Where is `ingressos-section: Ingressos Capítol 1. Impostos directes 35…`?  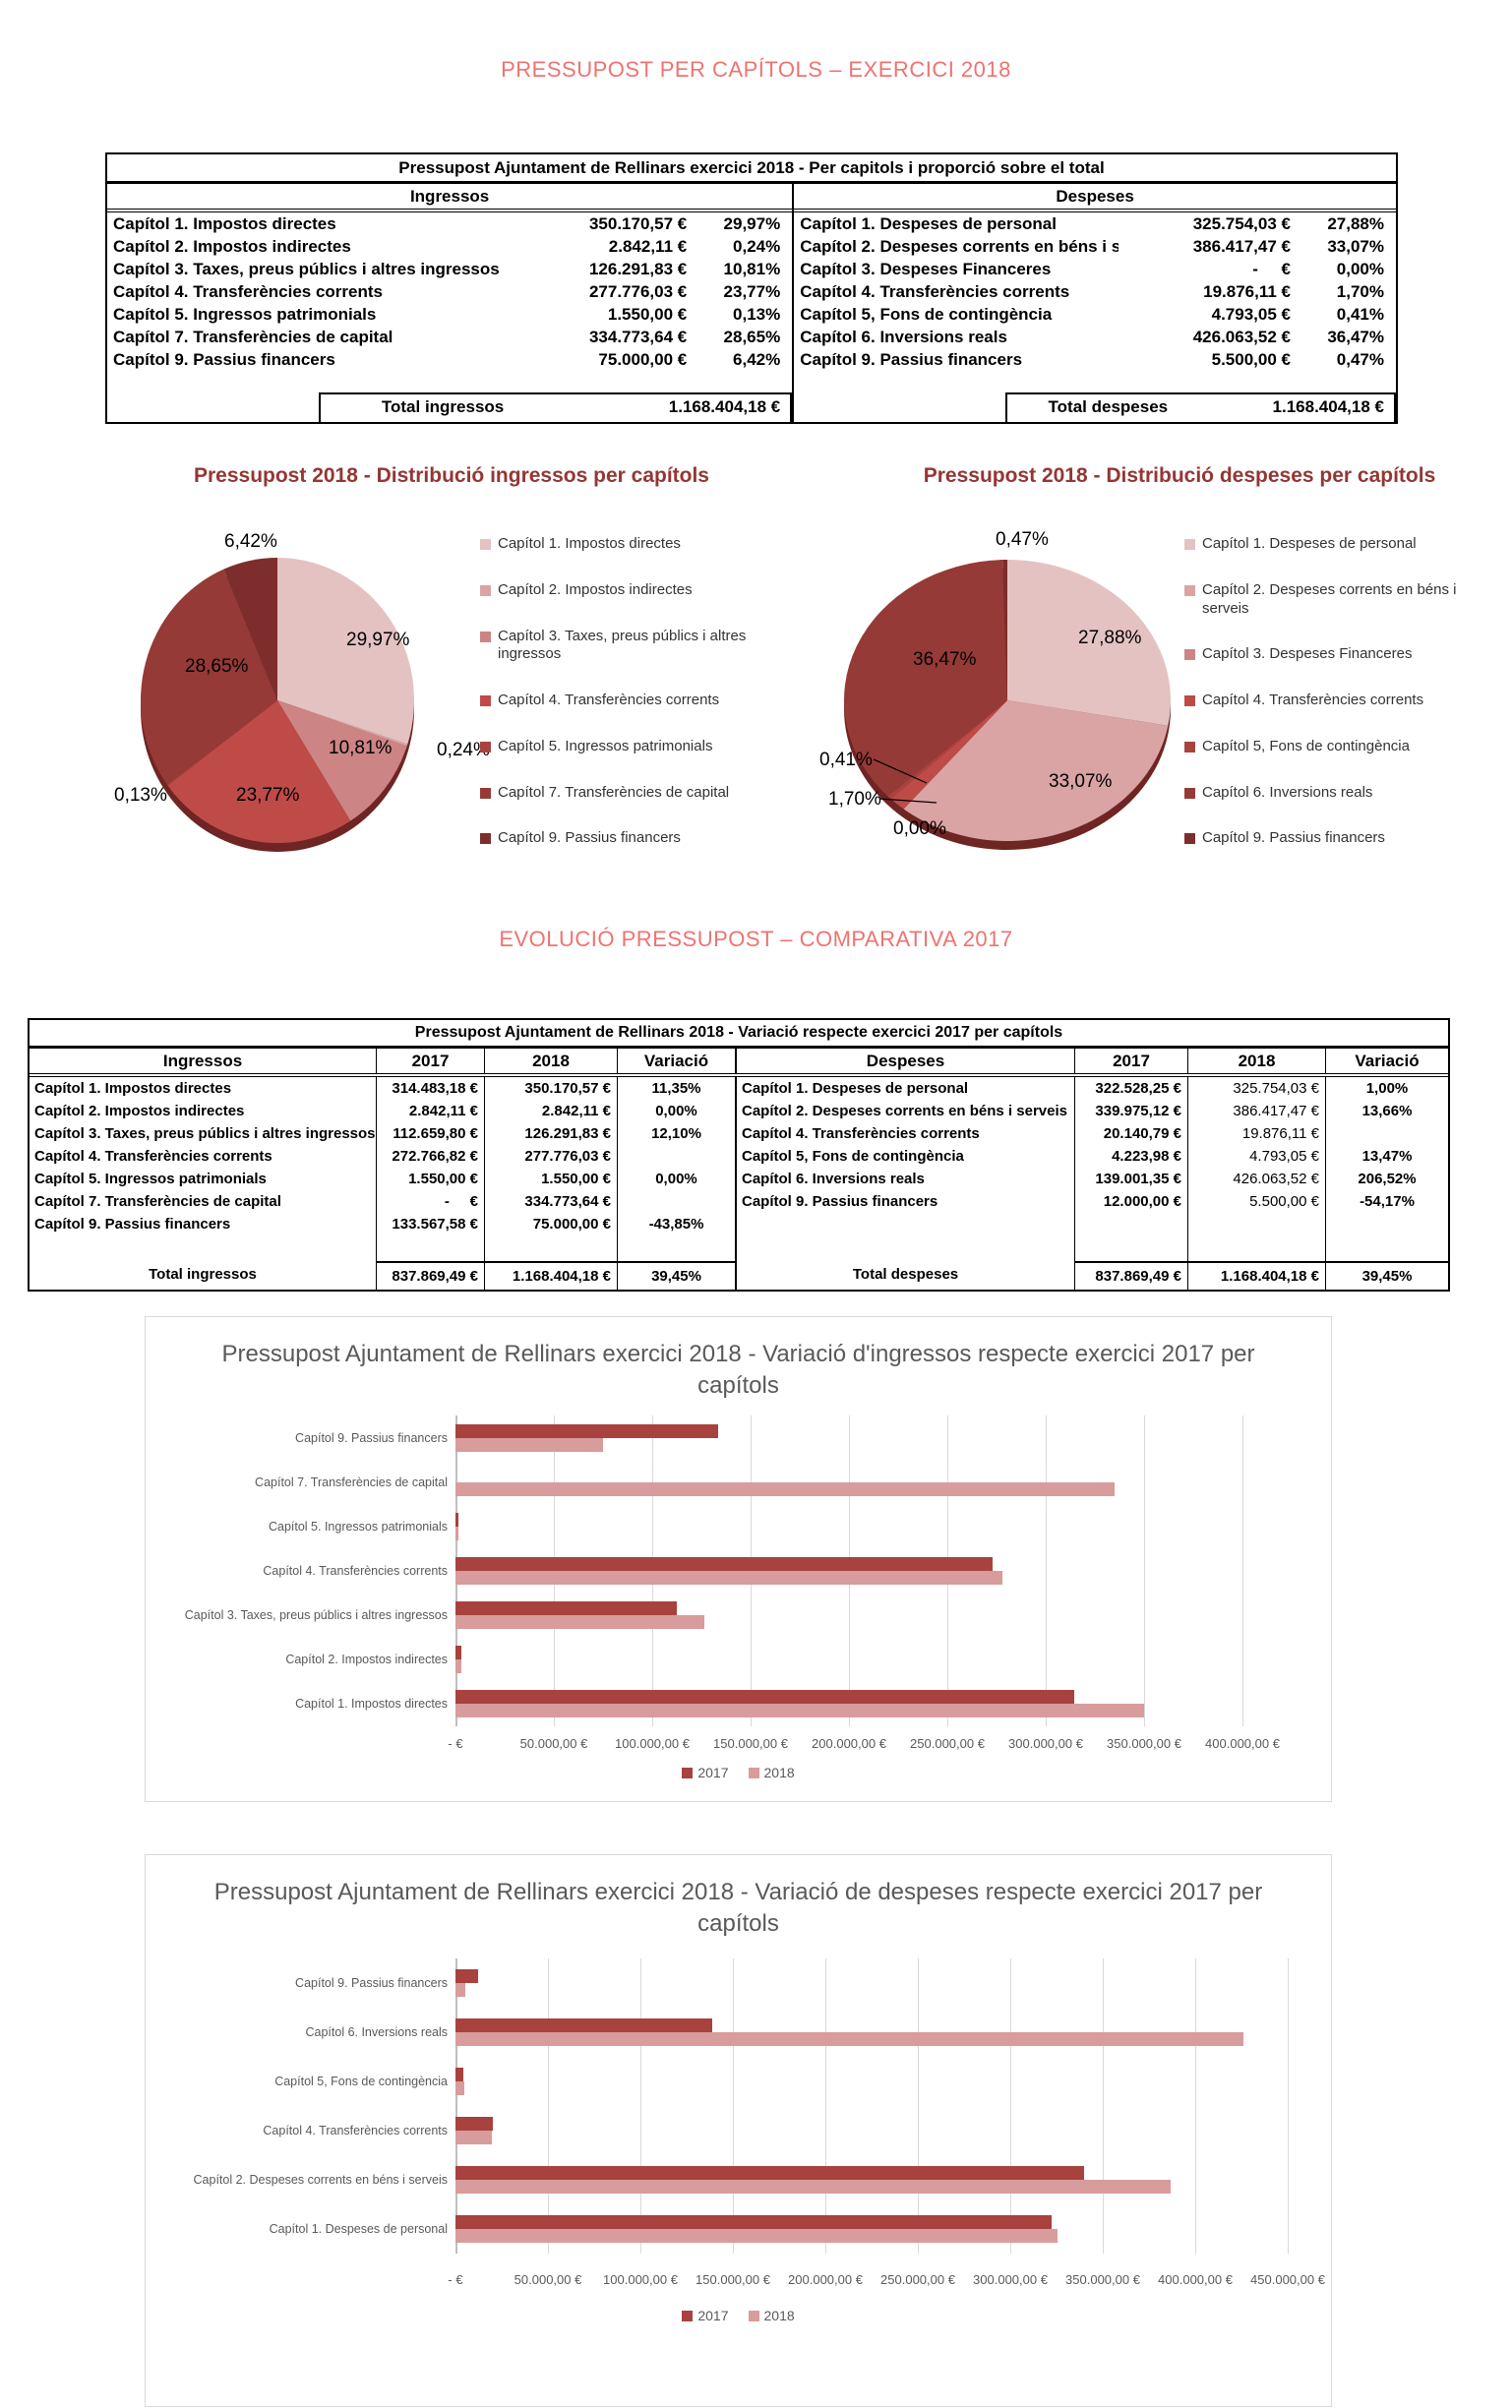 ingressos-section: Ingressos Capítol 1. Impostos directes 35… is located at coordinates (451, 304).